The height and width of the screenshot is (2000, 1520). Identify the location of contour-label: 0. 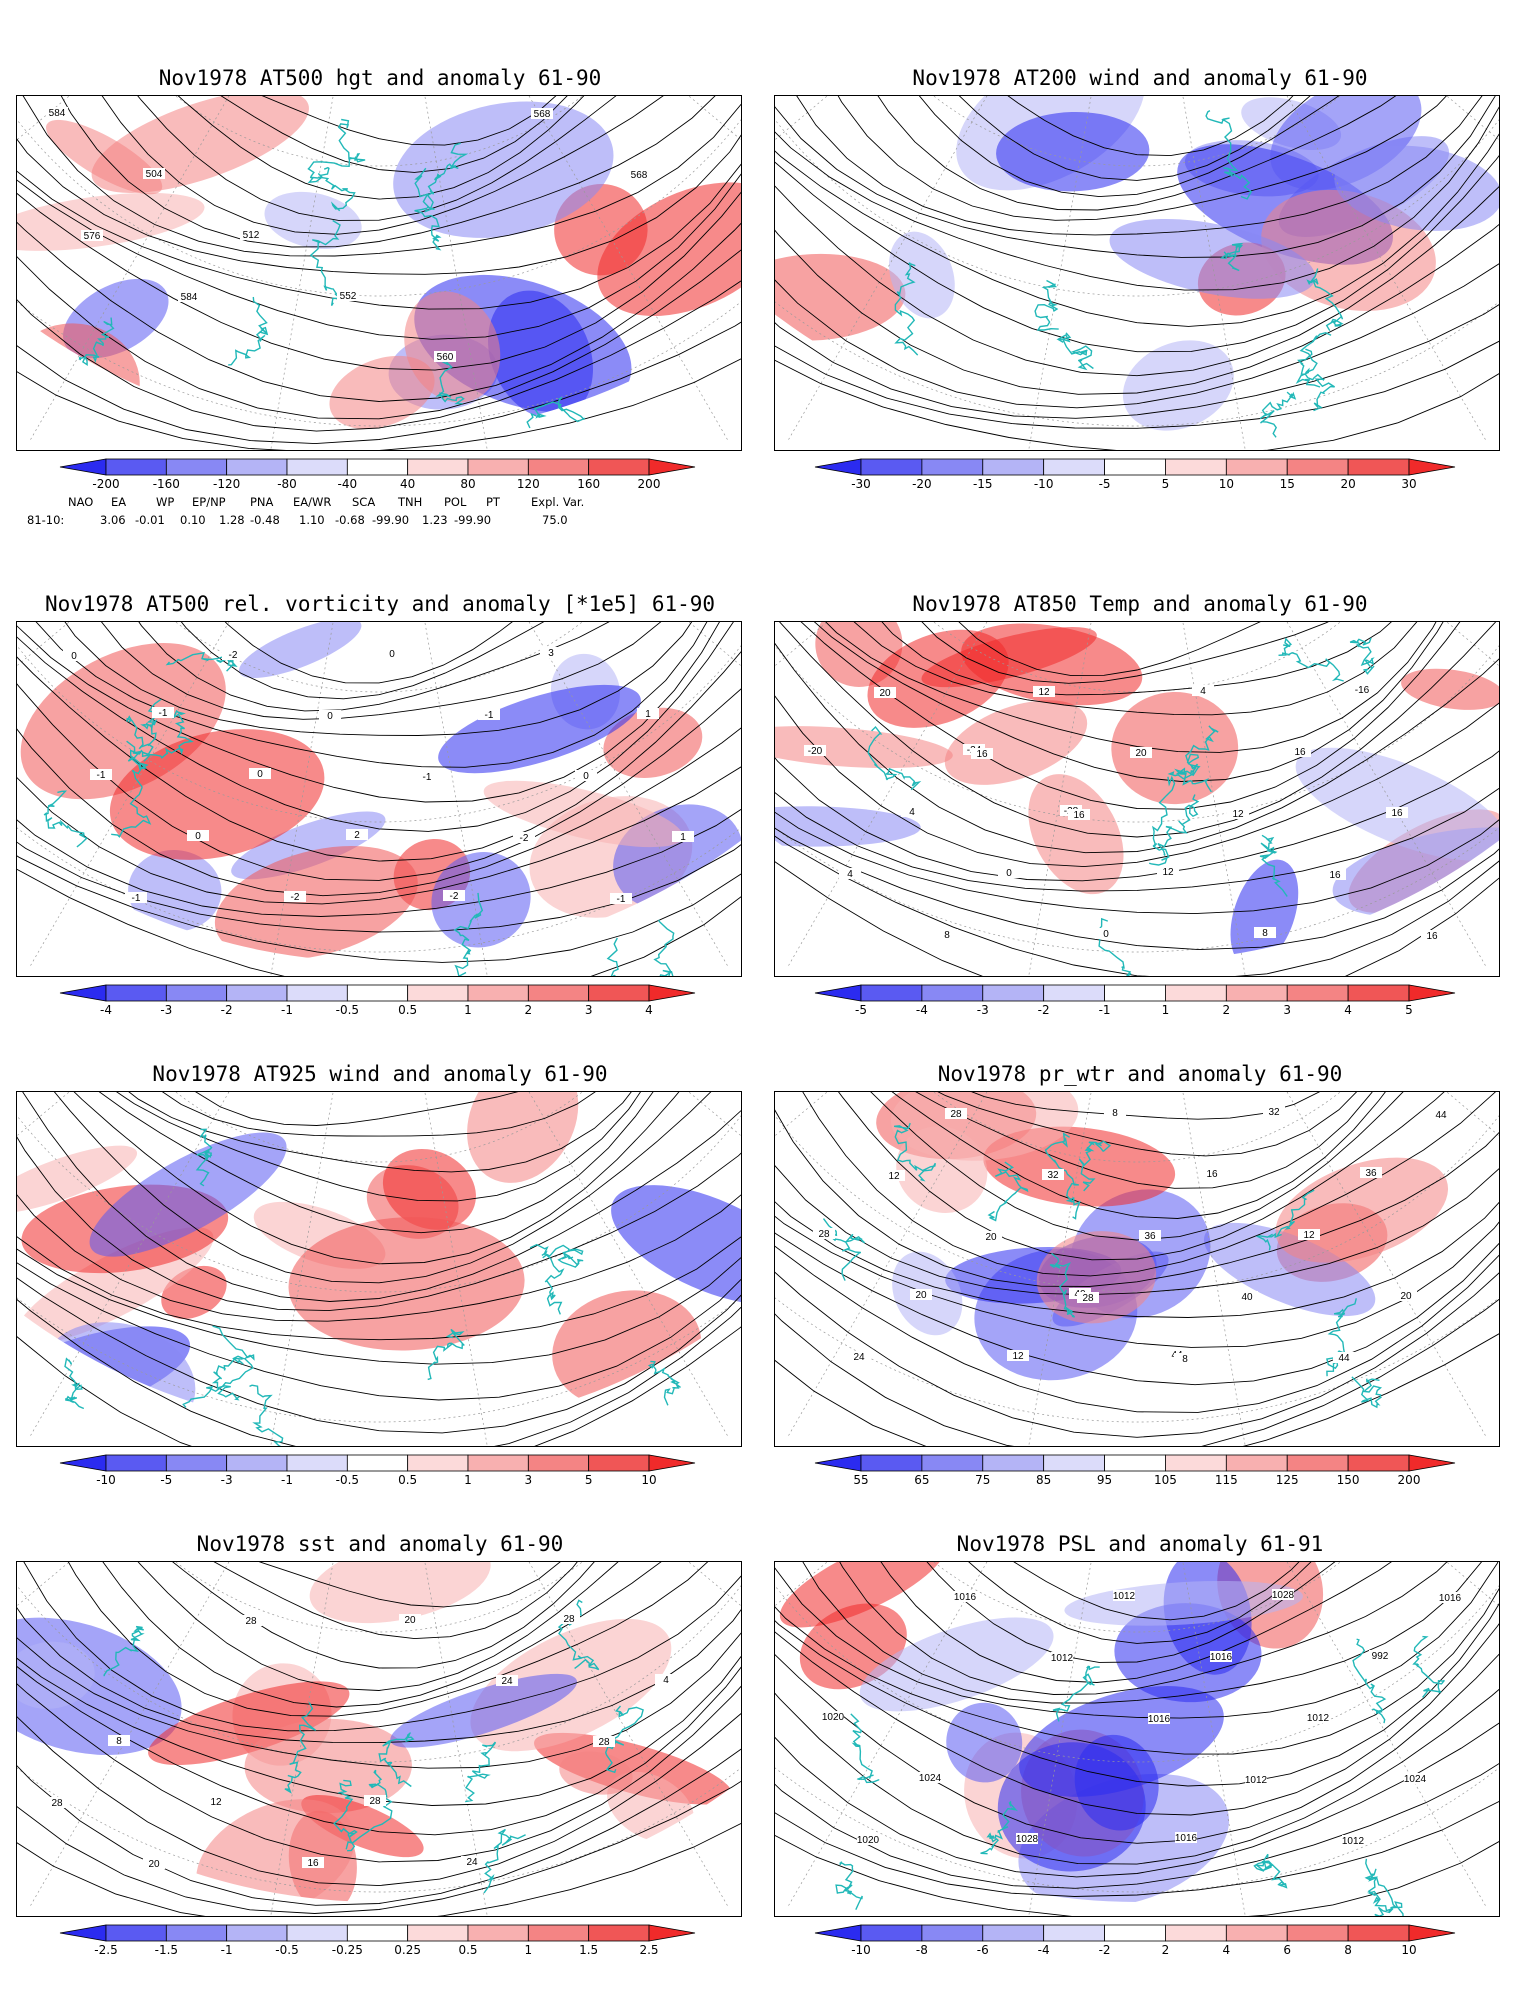
(74, 656).